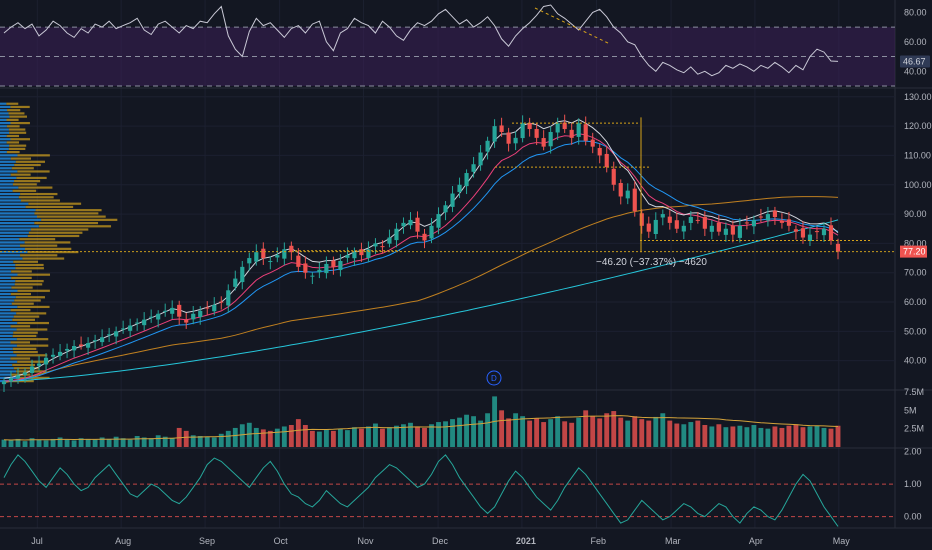 The width and height of the screenshot is (932, 550). Describe the element at coordinates (915, 42) in the screenshot. I see `rsi-tick-label: 60.00` at that location.